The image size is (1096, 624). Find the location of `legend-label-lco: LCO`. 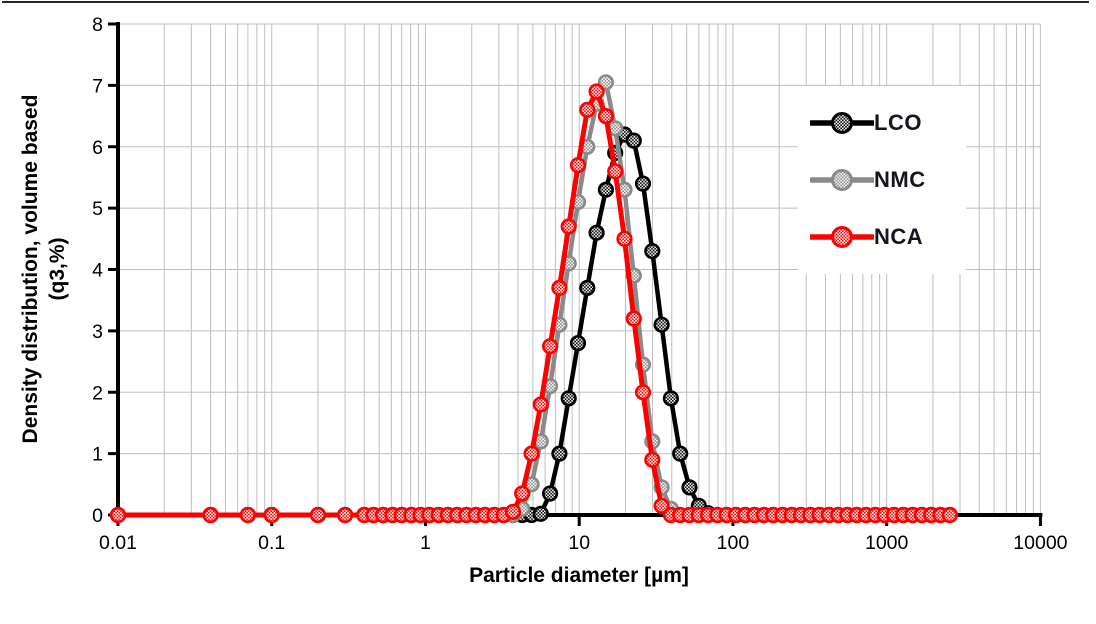

legend-label-lco: LCO is located at coordinates (898, 122).